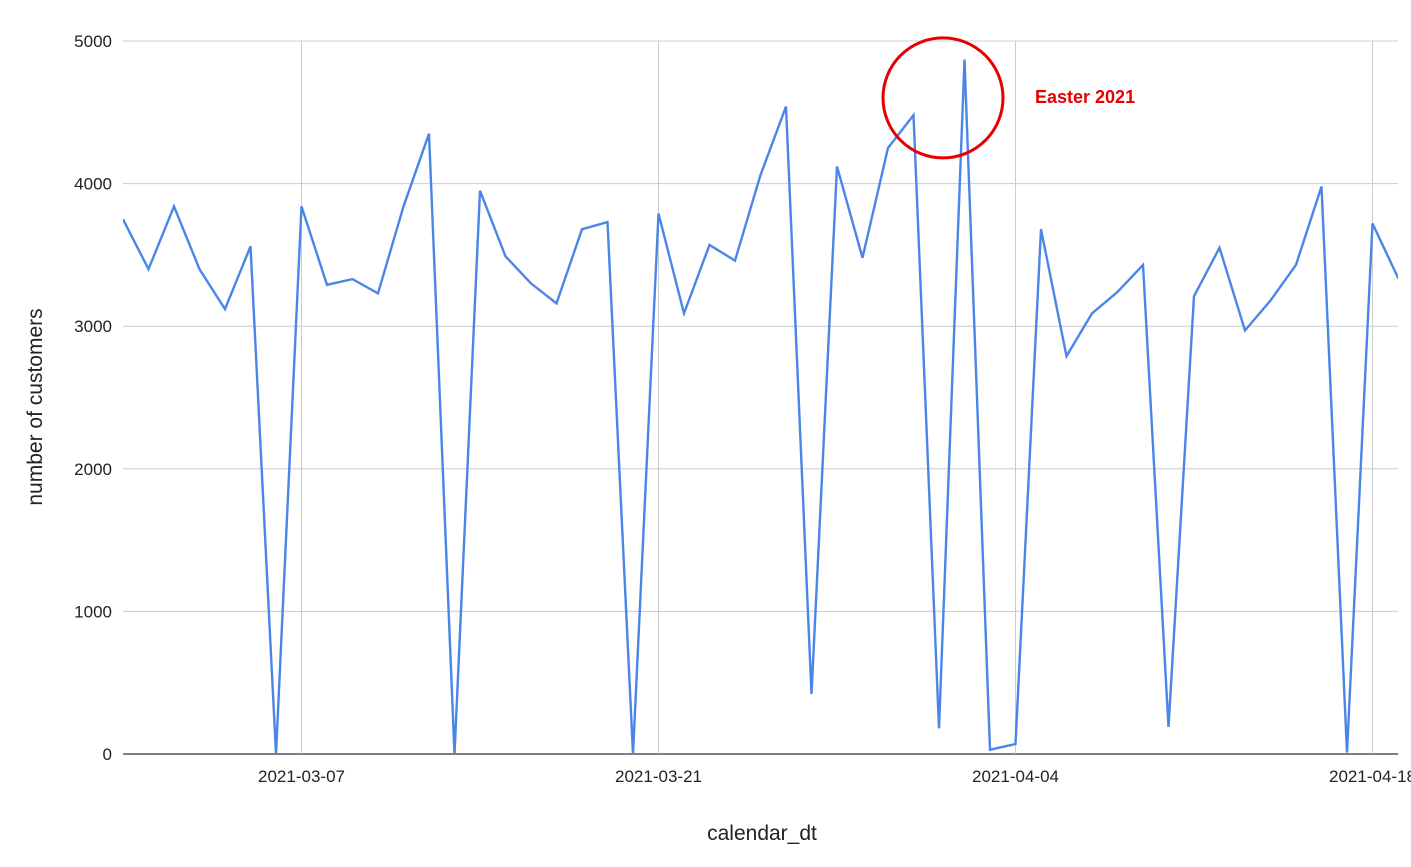  I want to click on y-tick-label: 2000, so click(93, 469).